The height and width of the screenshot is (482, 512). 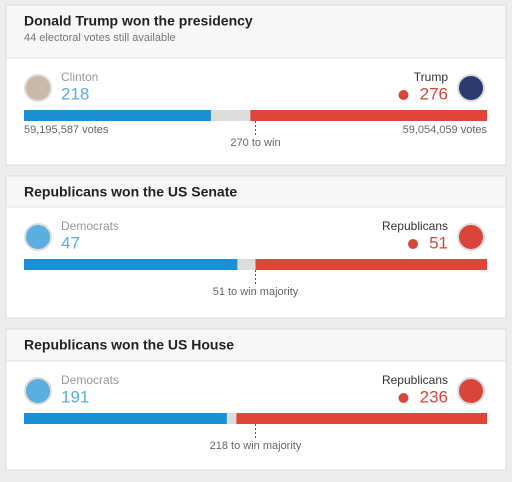 What do you see at coordinates (438, 242) in the screenshot?
I see `right-value: 51` at bounding box center [438, 242].